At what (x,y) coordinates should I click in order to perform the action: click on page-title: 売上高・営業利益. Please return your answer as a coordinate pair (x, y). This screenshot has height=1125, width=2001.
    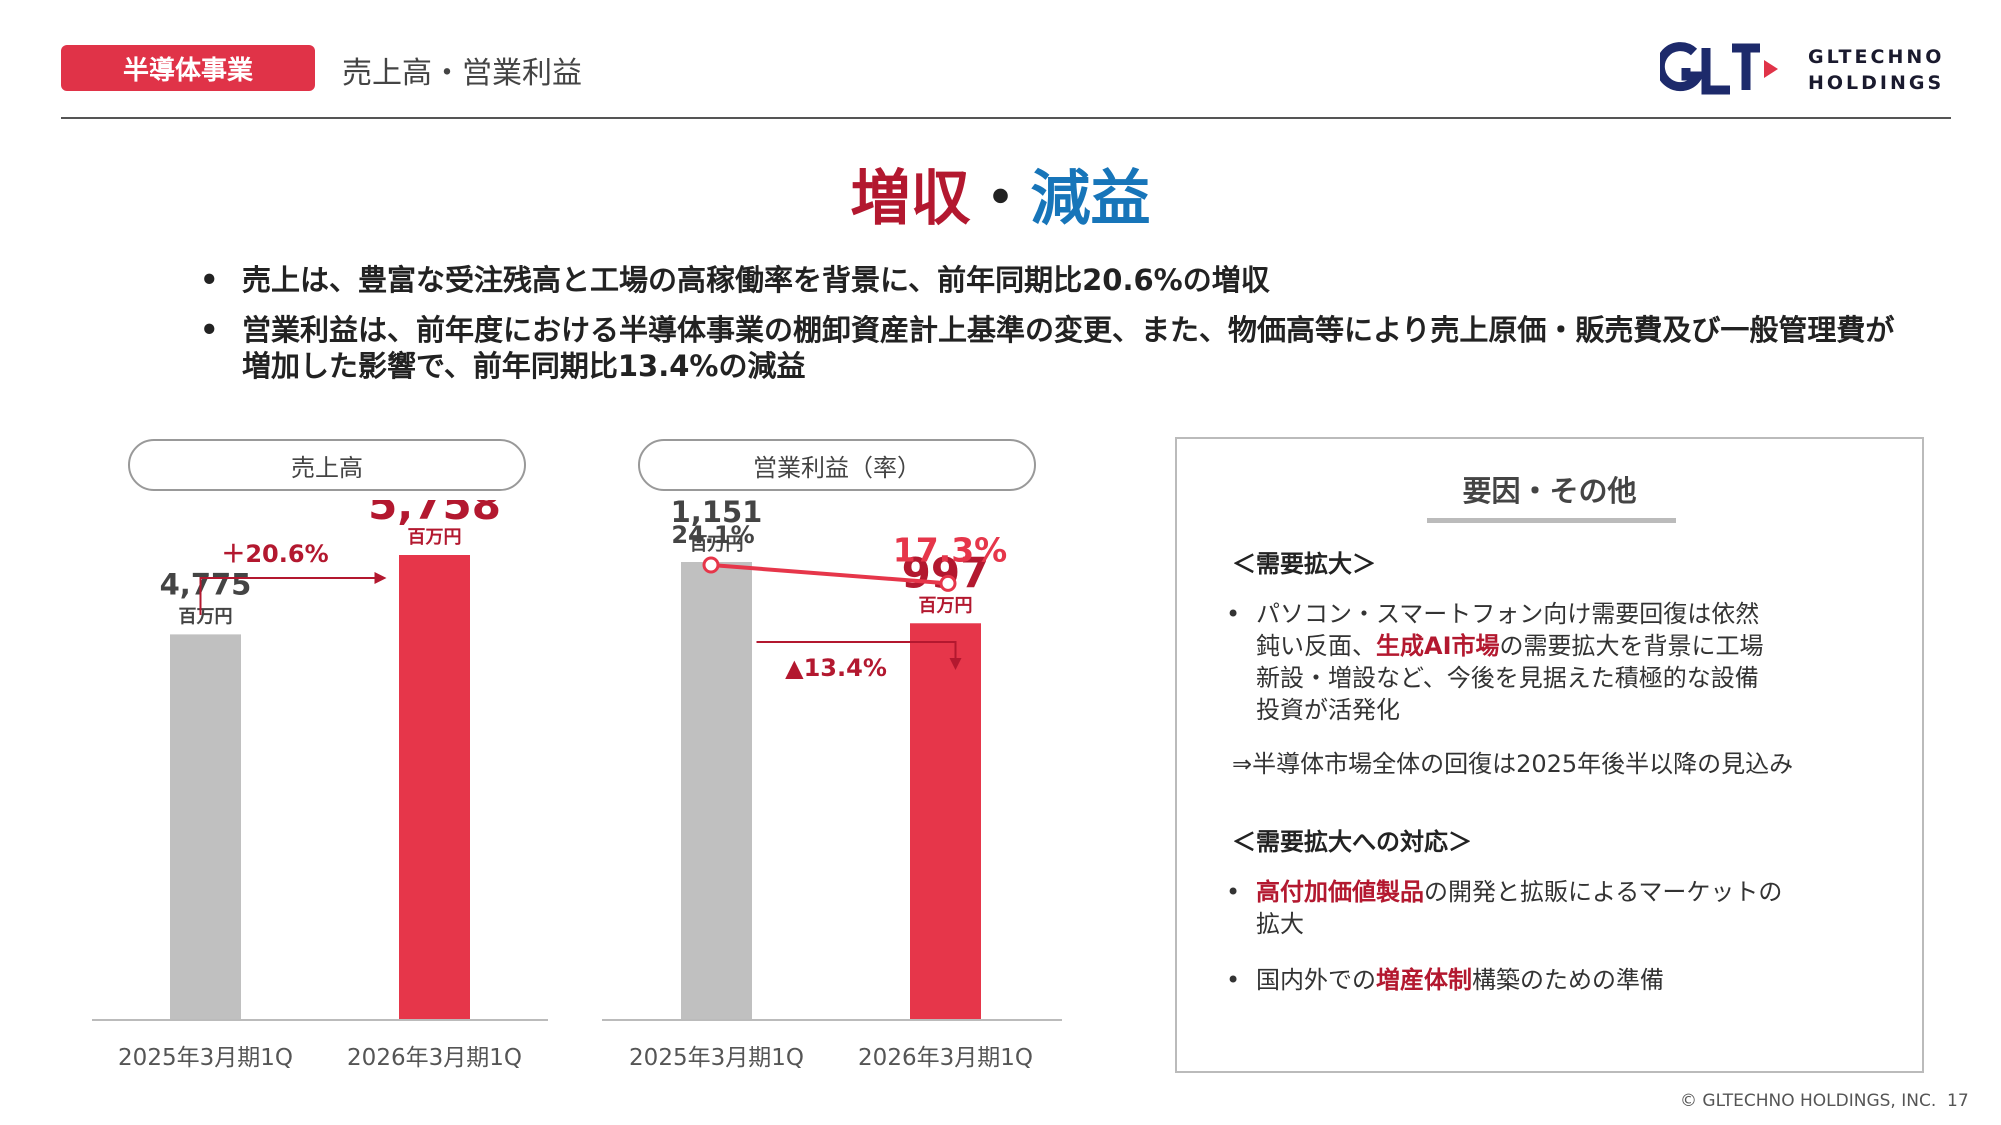
    Looking at the image, I should click on (462, 73).